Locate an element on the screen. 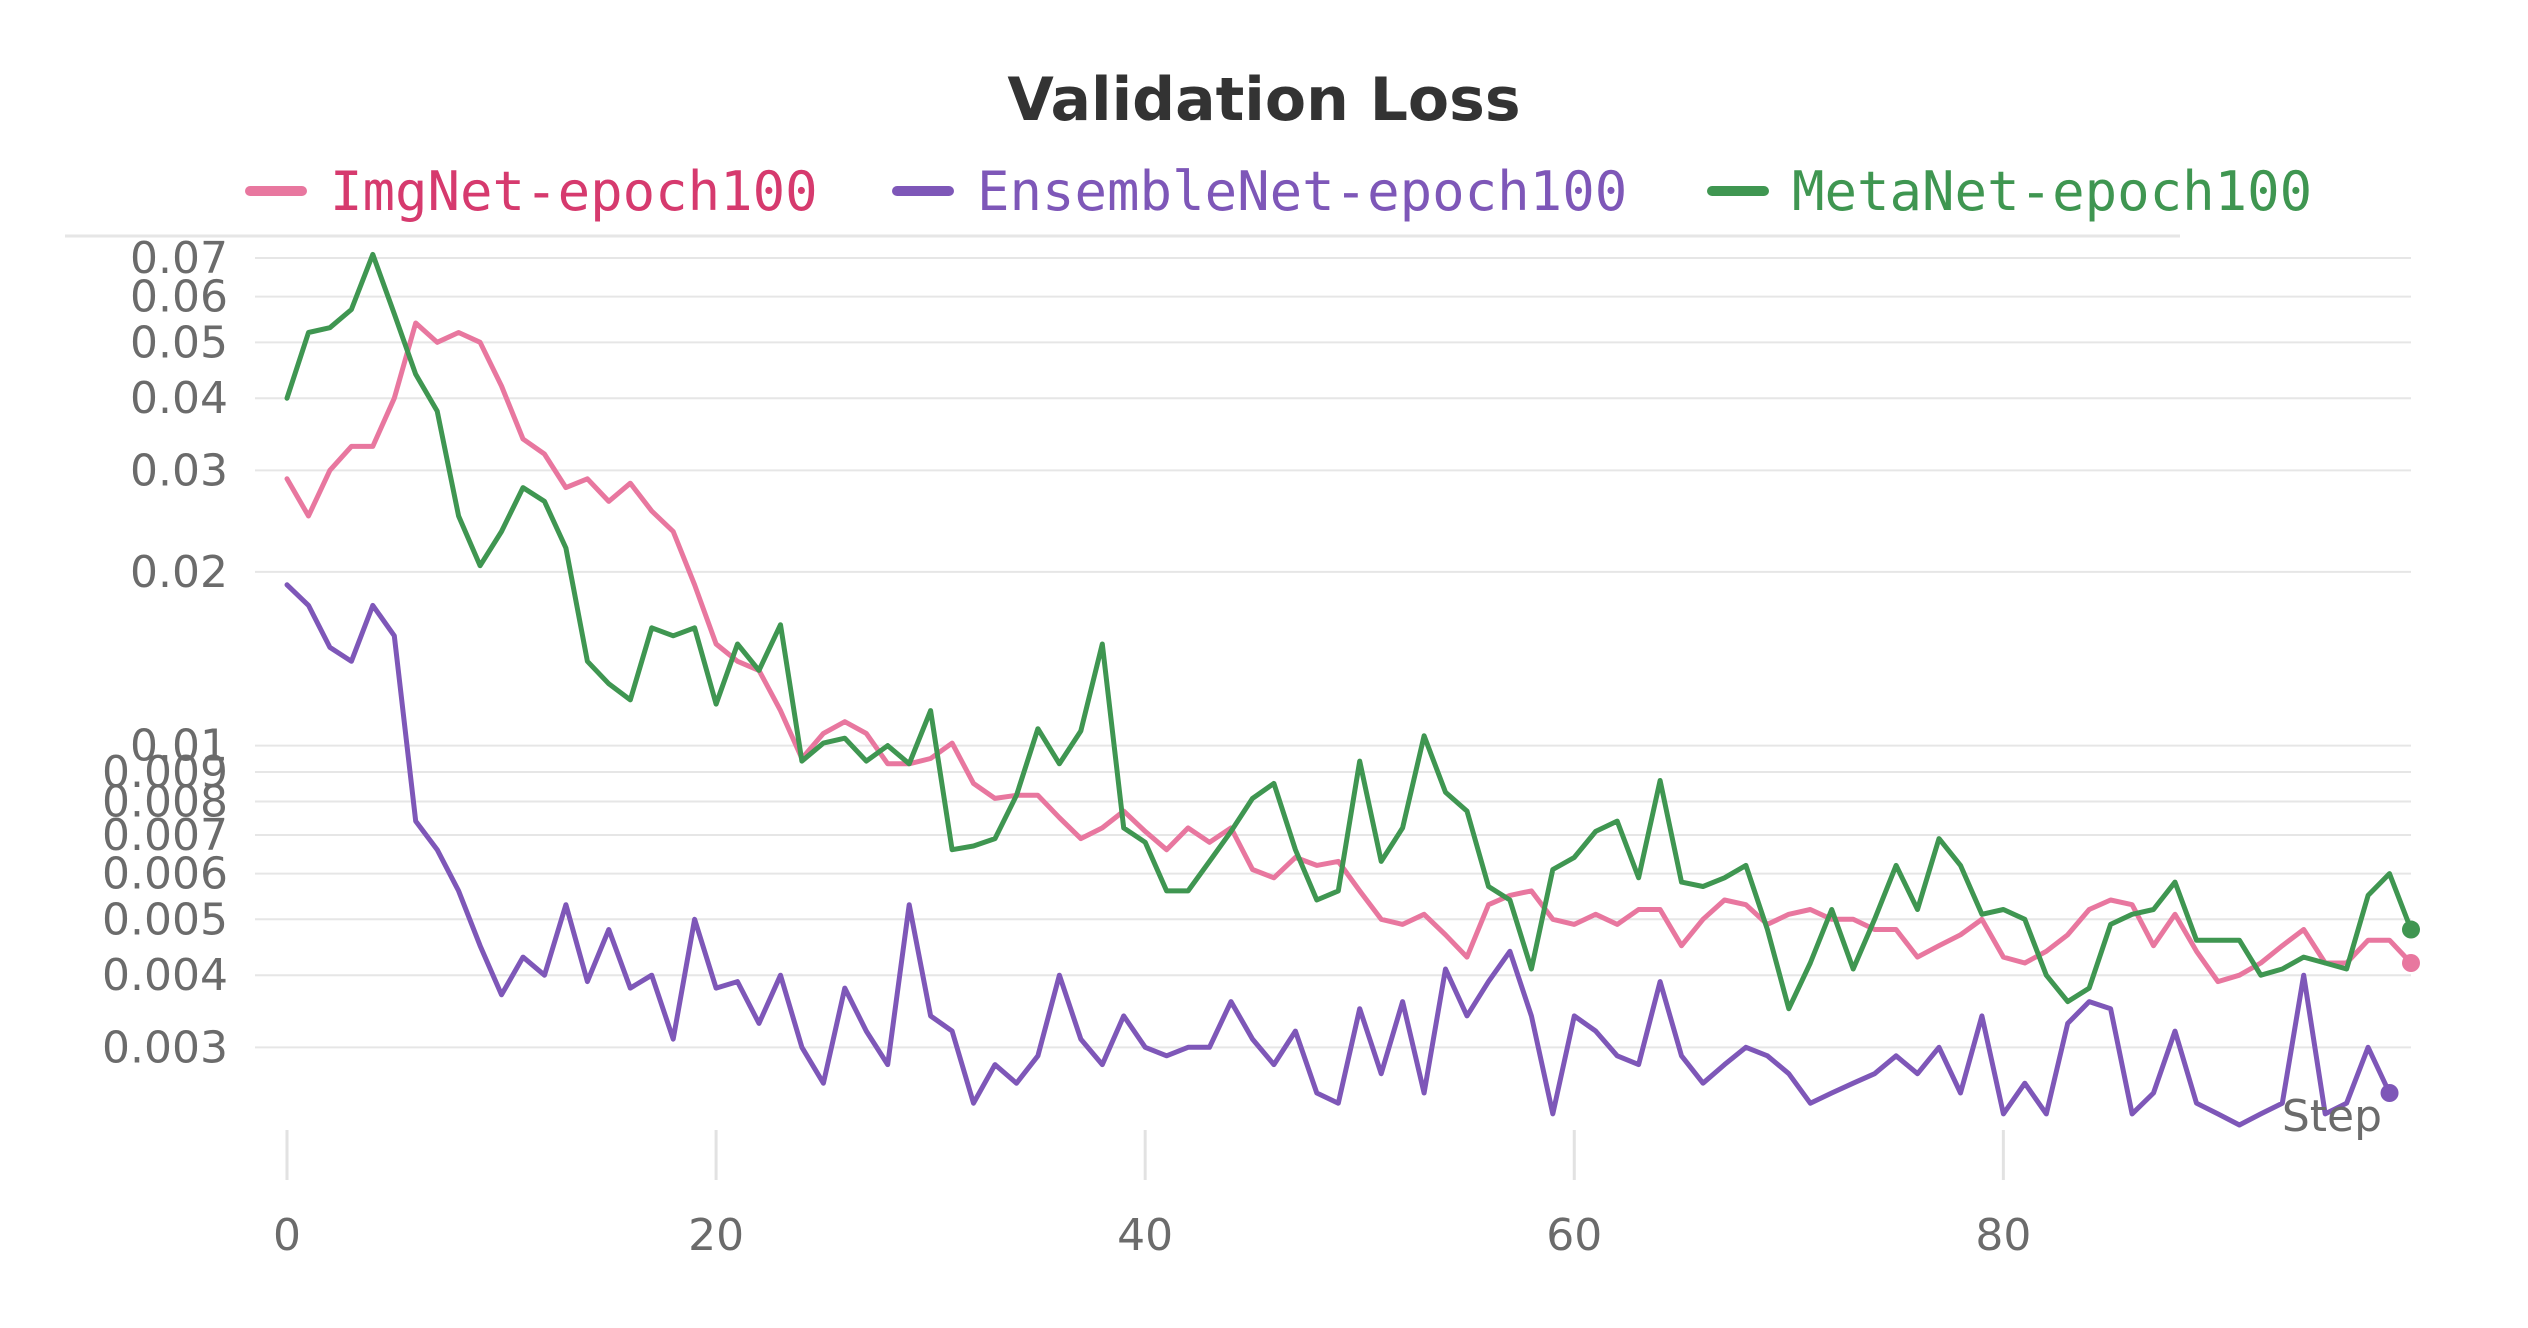 This screenshot has width=2528, height=1328. y-tick-label: 0.02 is located at coordinates (179, 572).